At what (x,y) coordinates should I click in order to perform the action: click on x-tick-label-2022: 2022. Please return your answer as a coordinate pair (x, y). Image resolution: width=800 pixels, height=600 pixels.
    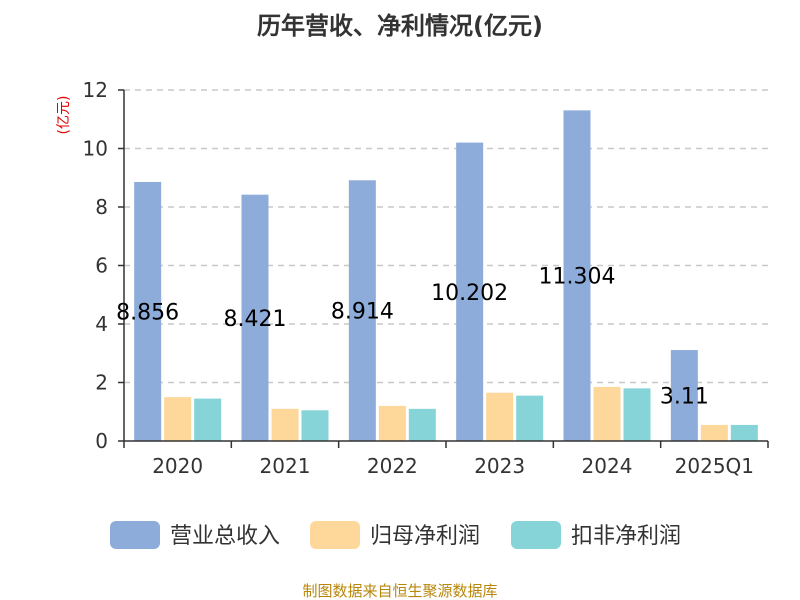
    Looking at the image, I should click on (392, 466).